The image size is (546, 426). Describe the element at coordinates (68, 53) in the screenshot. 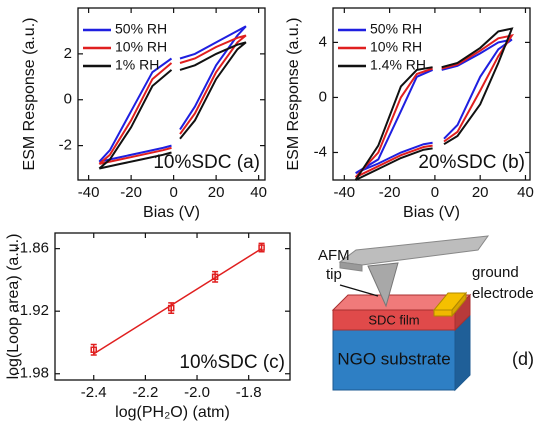

I see `y-tick-label: 2` at that location.